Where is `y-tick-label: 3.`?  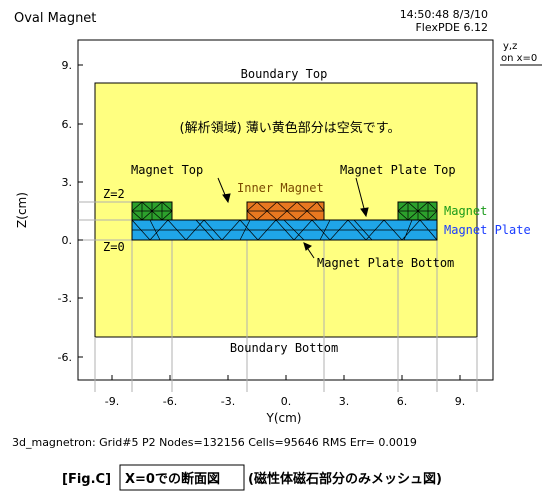
y-tick-label: 3. is located at coordinates (67, 182).